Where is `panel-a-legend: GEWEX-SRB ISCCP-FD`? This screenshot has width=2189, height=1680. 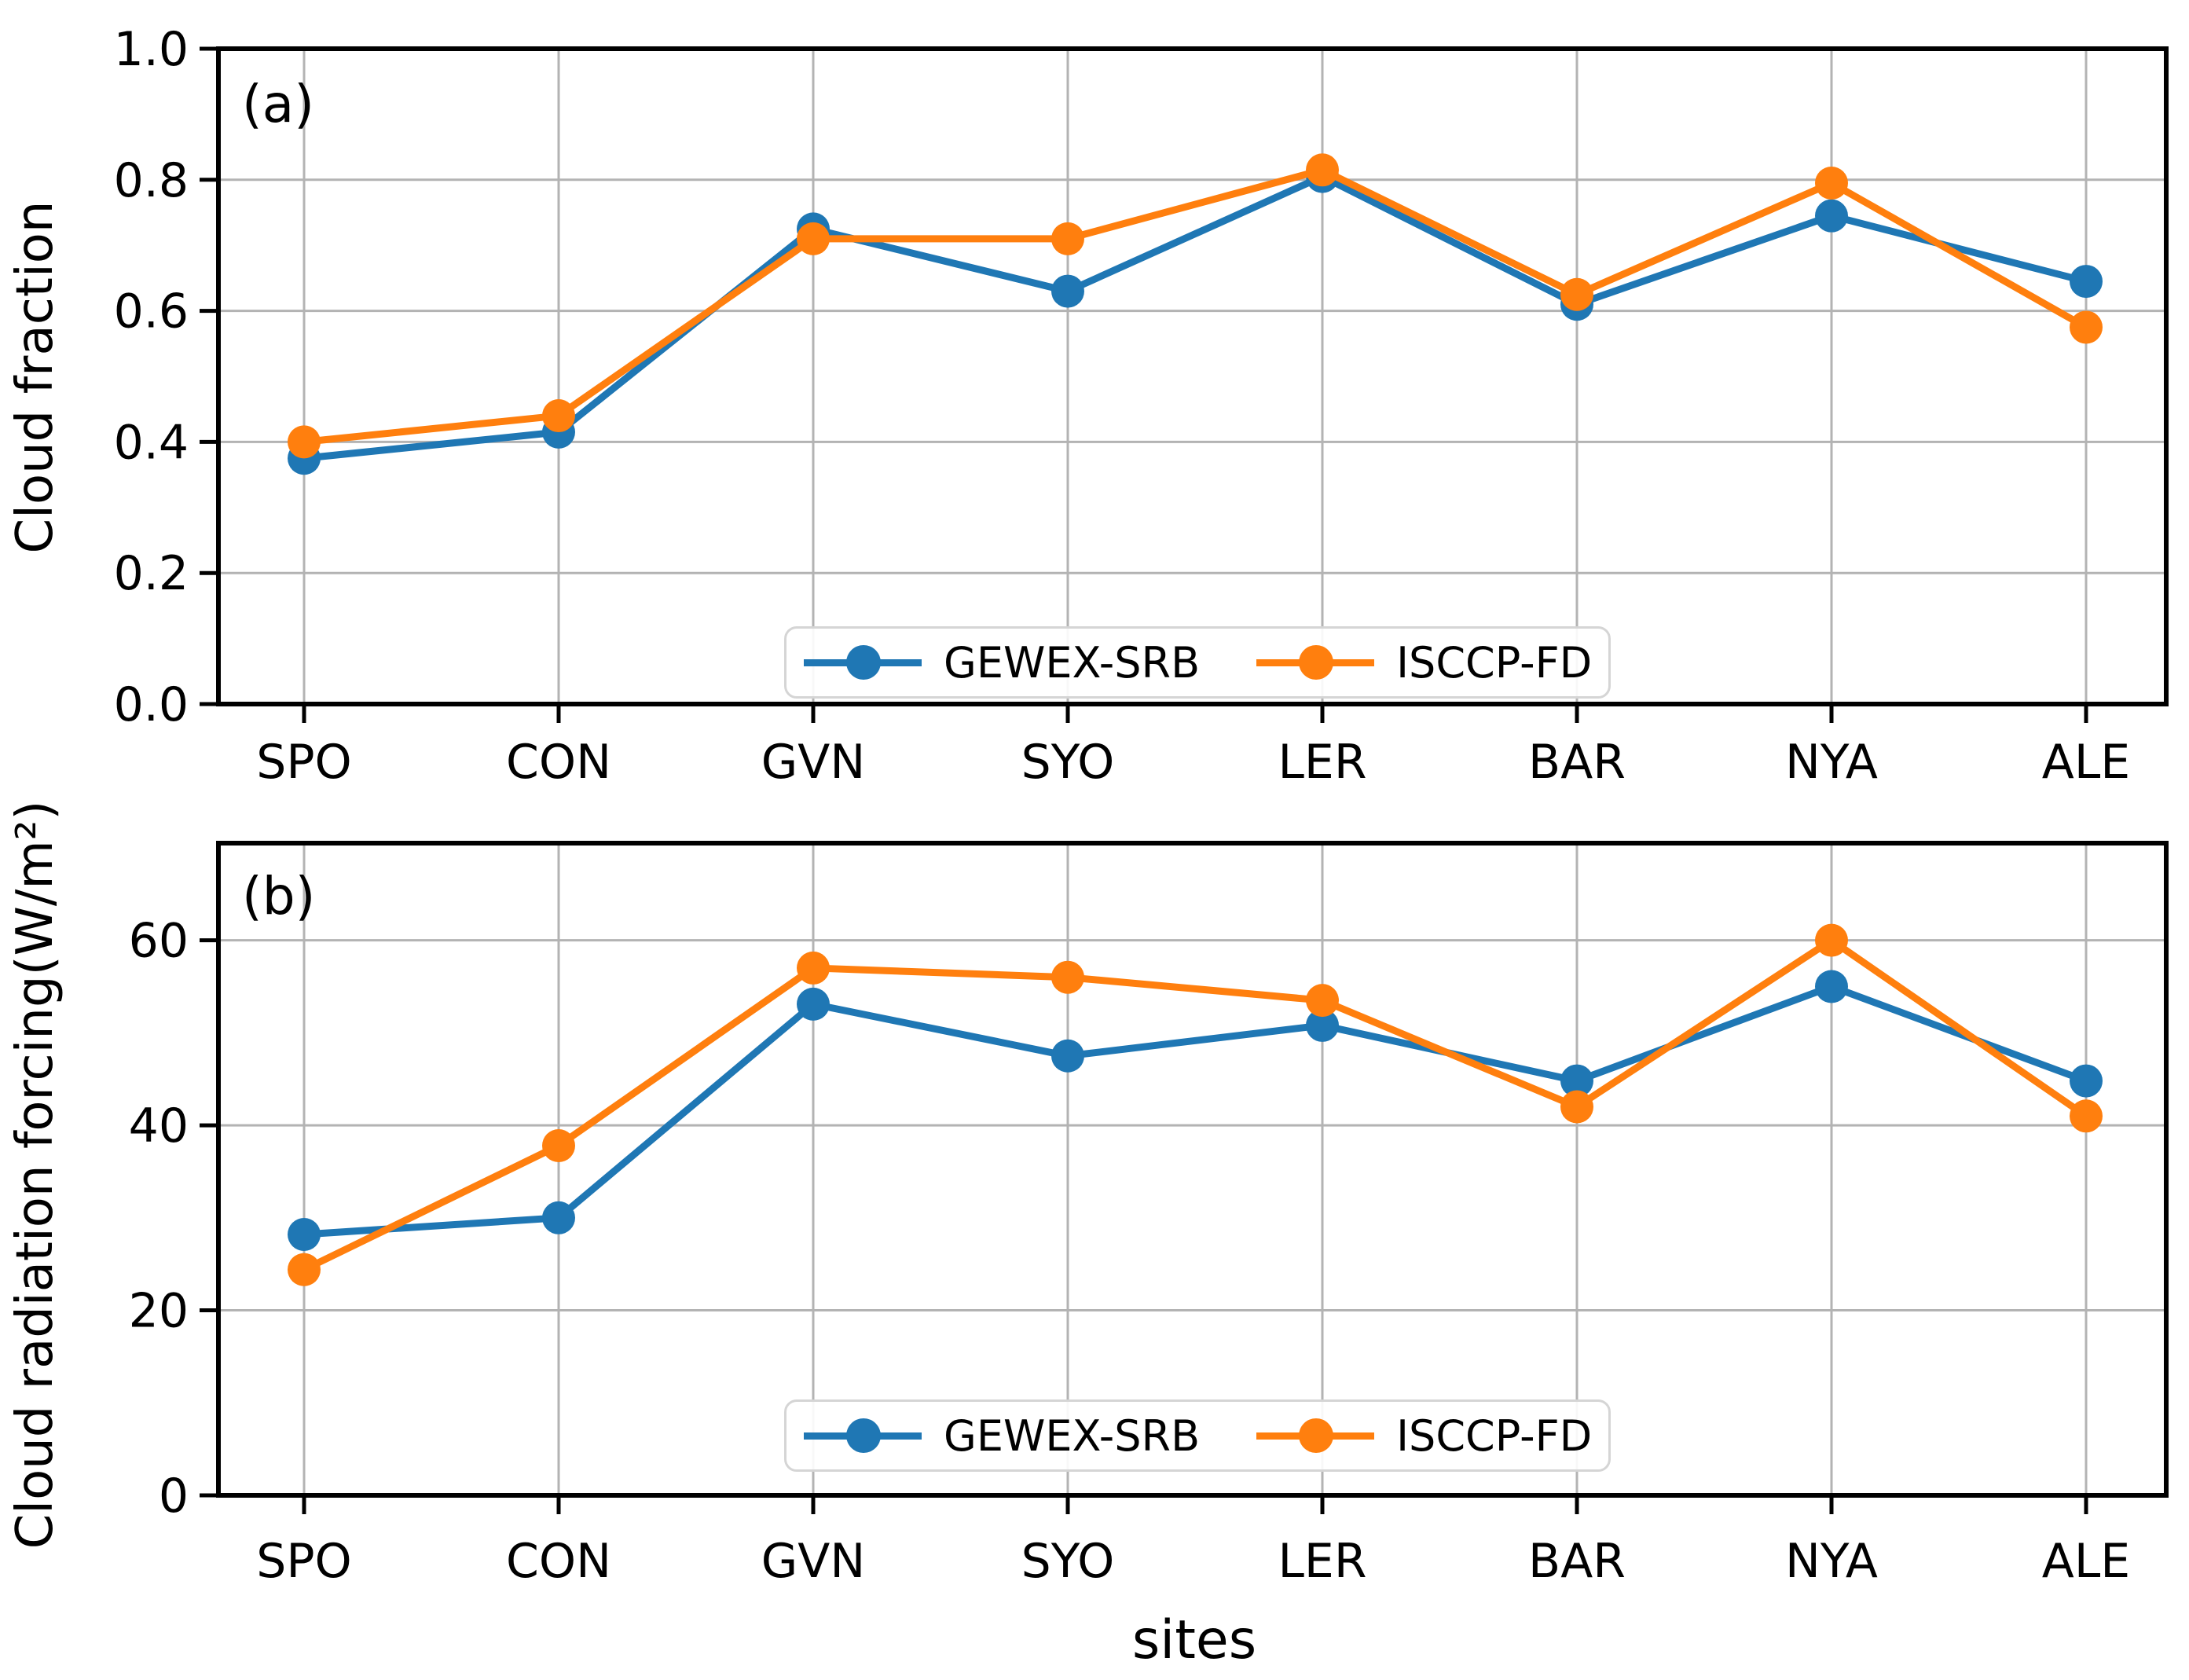 panel-a-legend: GEWEX-SRB ISCCP-FD is located at coordinates (1197, 662).